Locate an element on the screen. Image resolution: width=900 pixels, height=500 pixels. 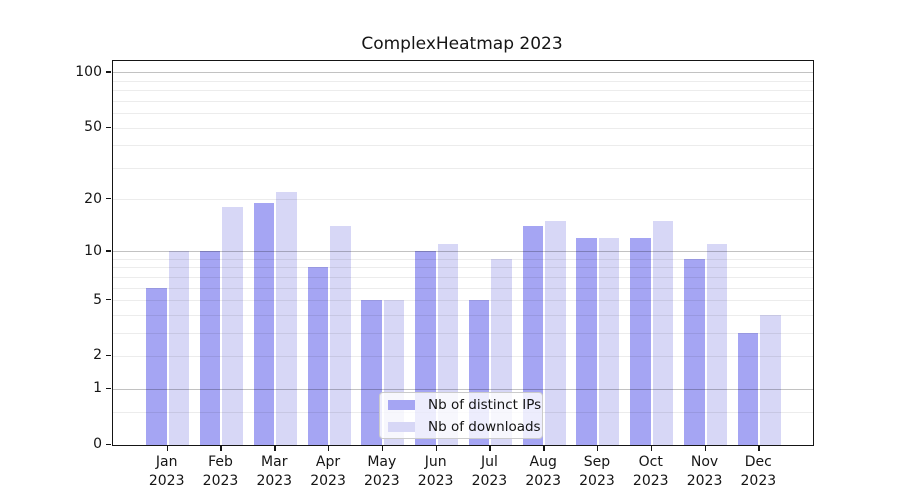
legend-swatch-distinct-ips is located at coordinates (401, 404).